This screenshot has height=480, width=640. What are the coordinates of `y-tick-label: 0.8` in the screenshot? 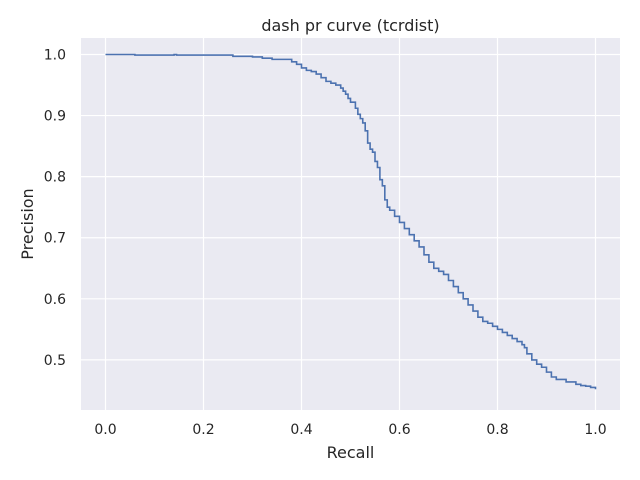 It's located at (55, 178).